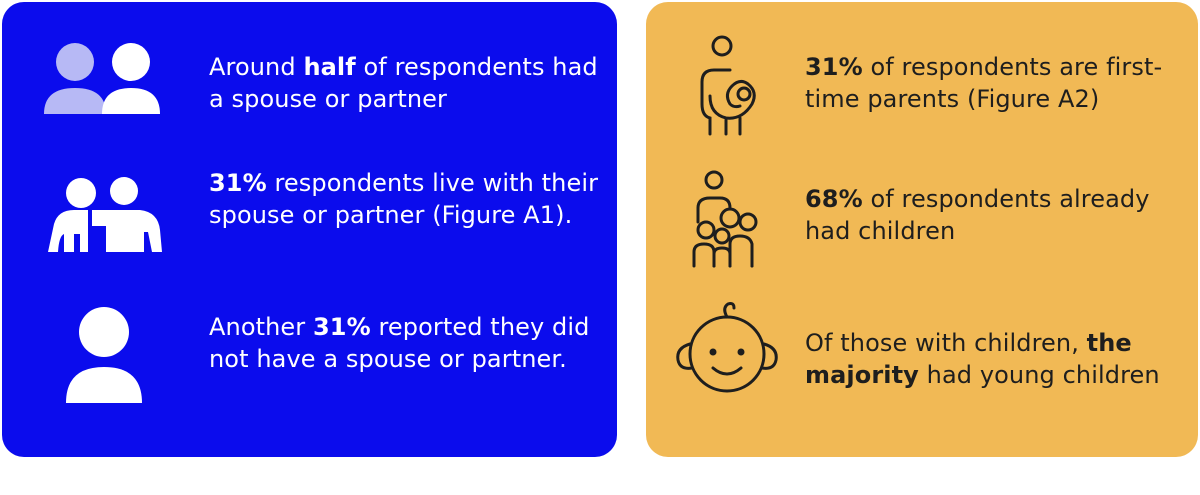  I want to click on single-person-icon, so click(104, 355).